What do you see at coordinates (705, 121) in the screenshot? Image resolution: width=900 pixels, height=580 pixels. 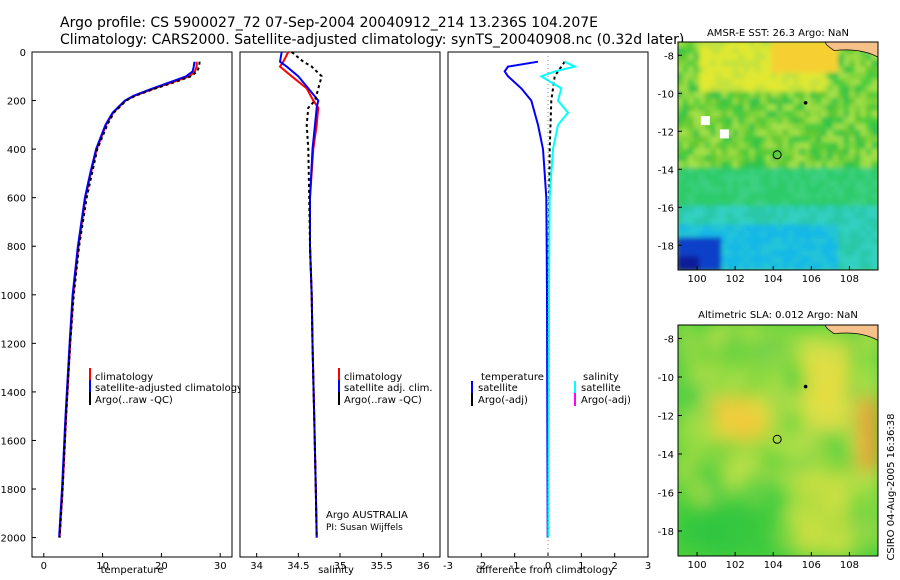 I see `missing-data-cell` at bounding box center [705, 121].